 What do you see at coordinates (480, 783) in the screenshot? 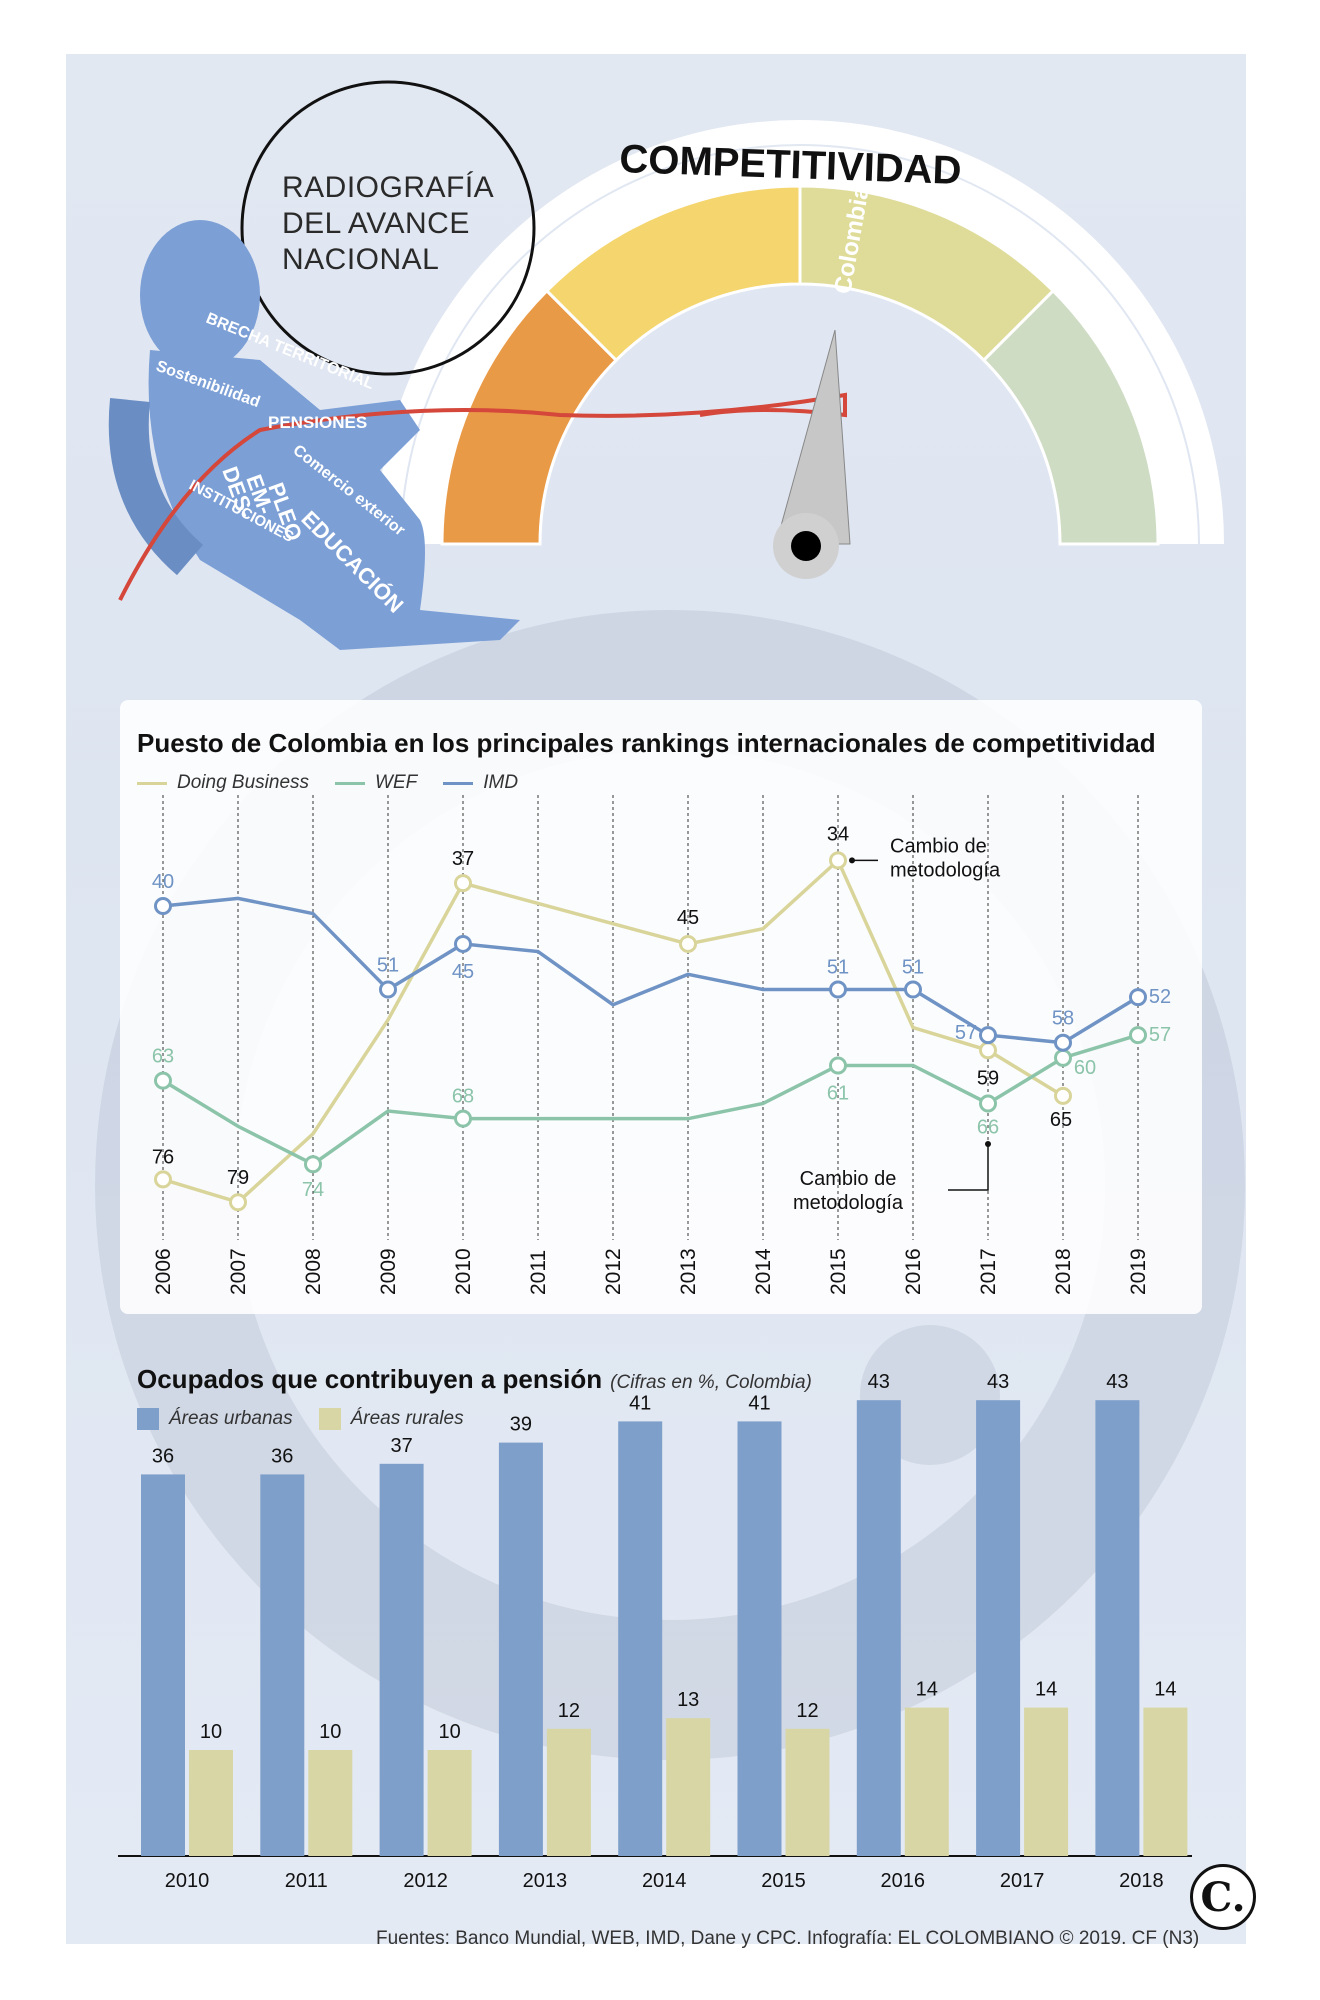
I see `legend-item-imd: IMD` at bounding box center [480, 783].